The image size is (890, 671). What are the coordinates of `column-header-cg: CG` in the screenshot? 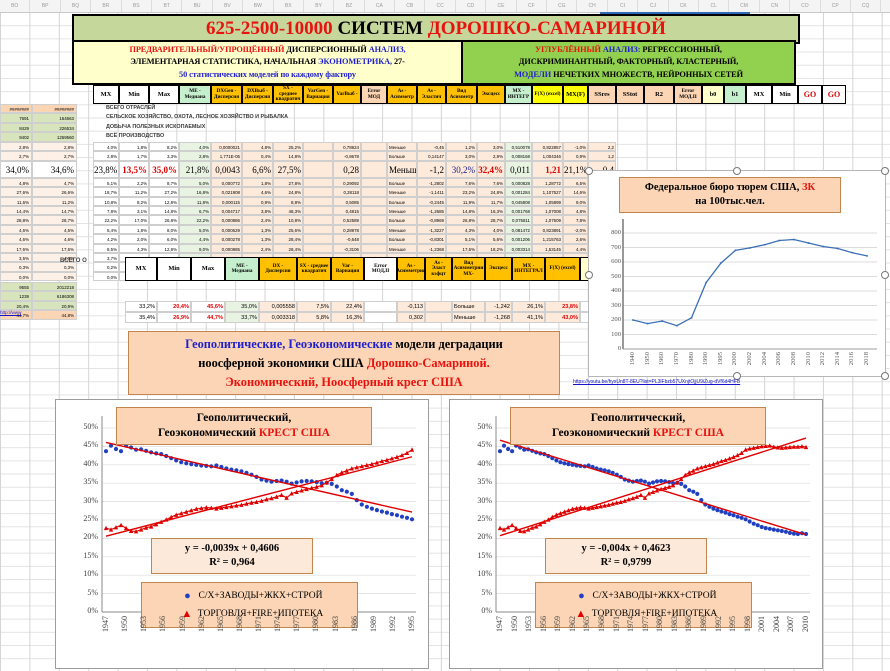 It's located at (562, 6).